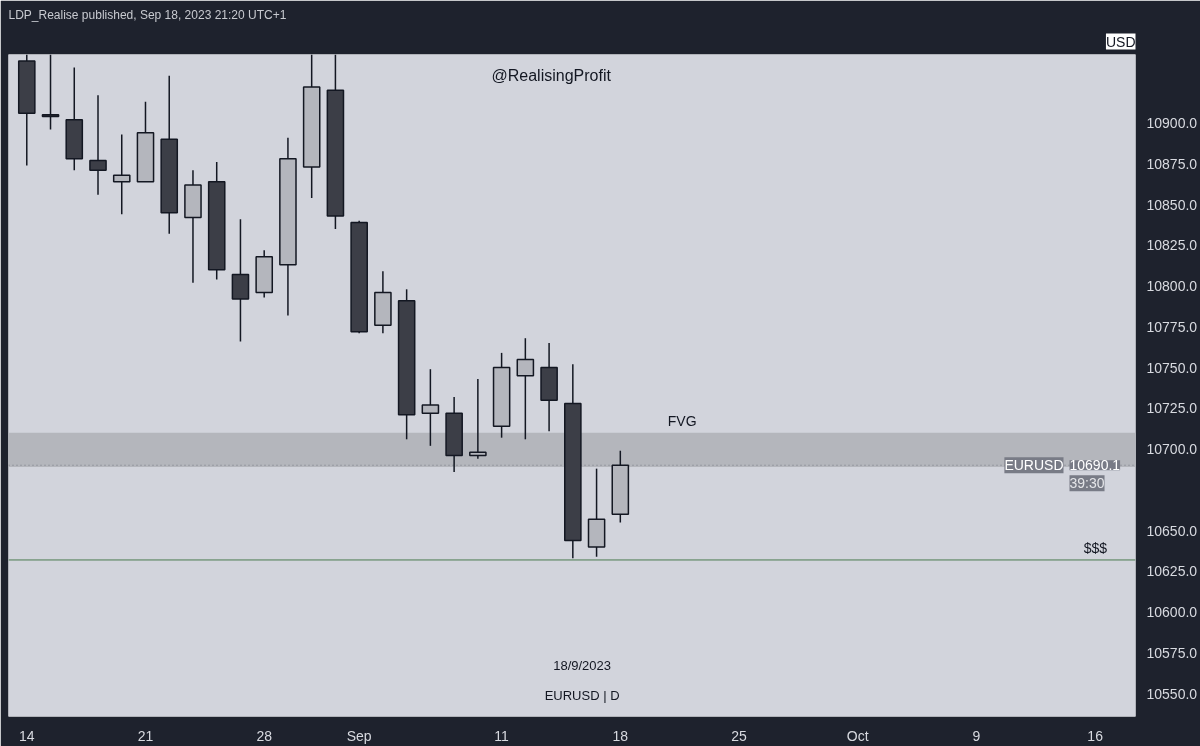 This screenshot has height=746, width=1200. Describe the element at coordinates (1172, 286) in the screenshot. I see `y-tick-label: 10800.0` at that location.